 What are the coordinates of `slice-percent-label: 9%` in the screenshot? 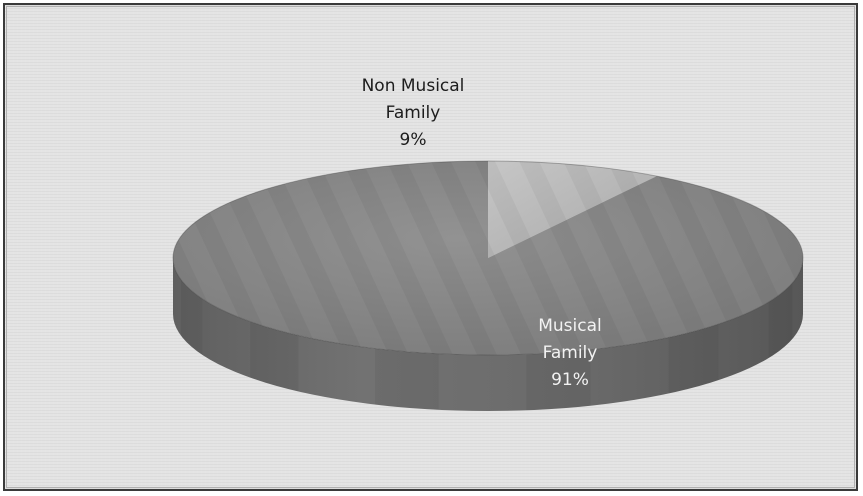 It's located at (413, 140).